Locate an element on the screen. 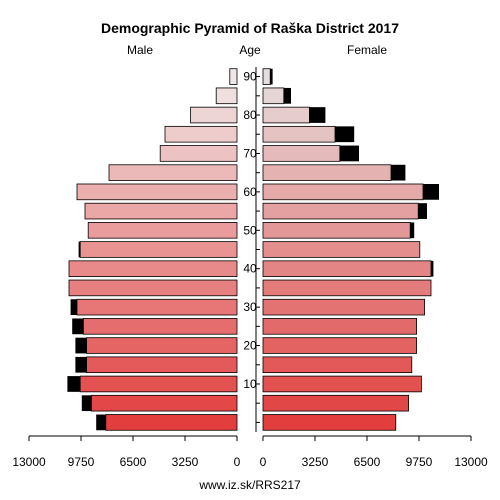 This screenshot has height=500, width=500. male-x-tick-label: 6500 is located at coordinates (133, 462).